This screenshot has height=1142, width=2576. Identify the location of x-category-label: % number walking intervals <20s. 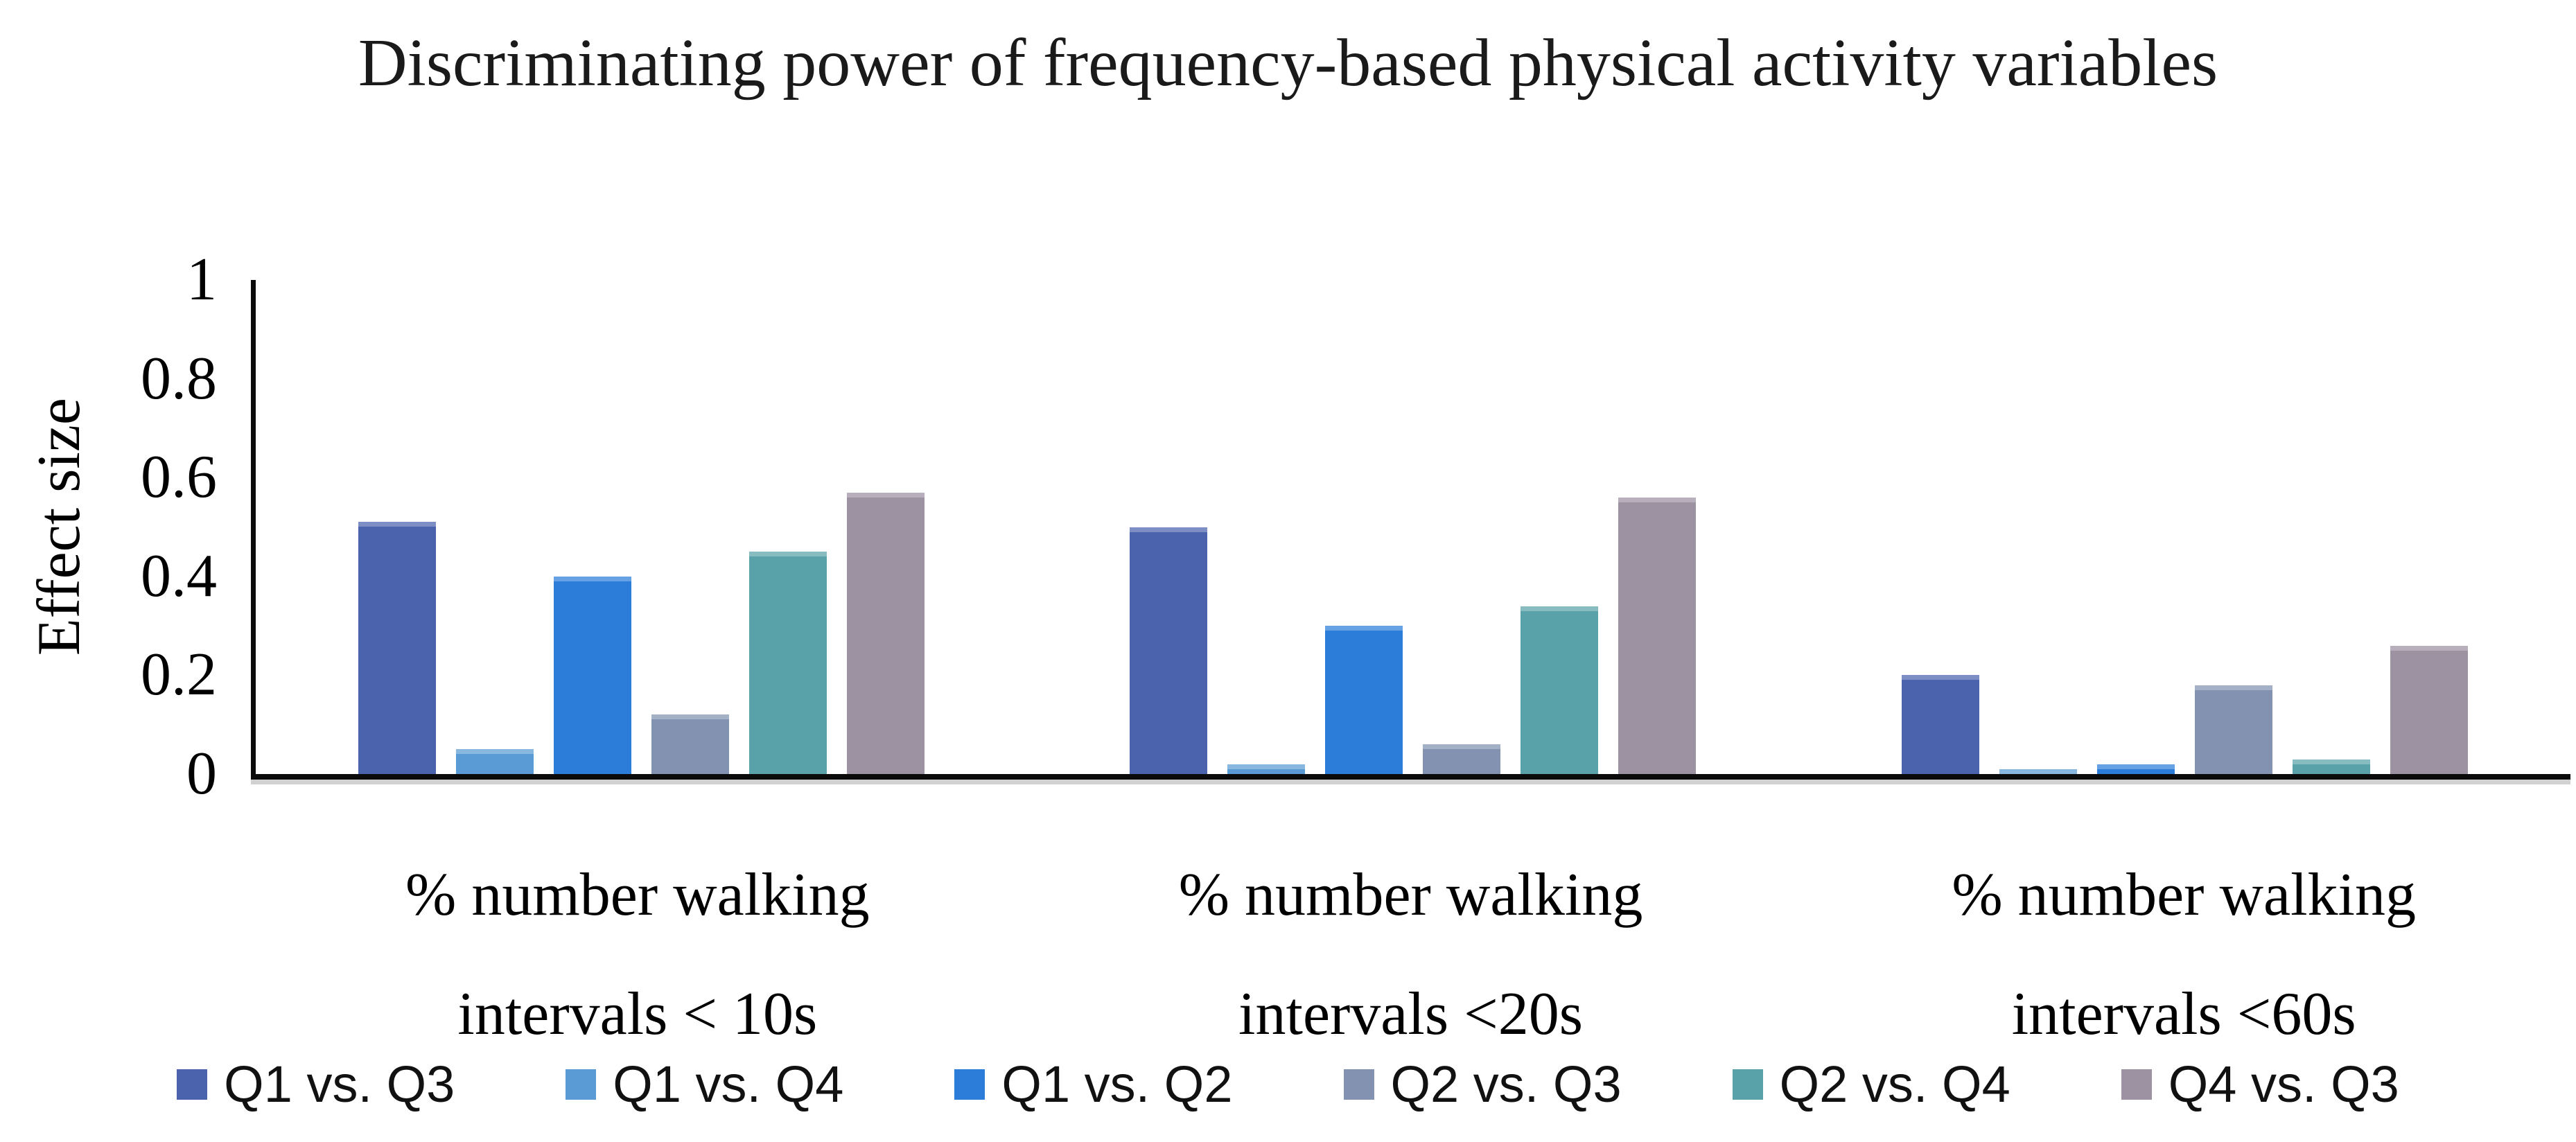
(1411, 954).